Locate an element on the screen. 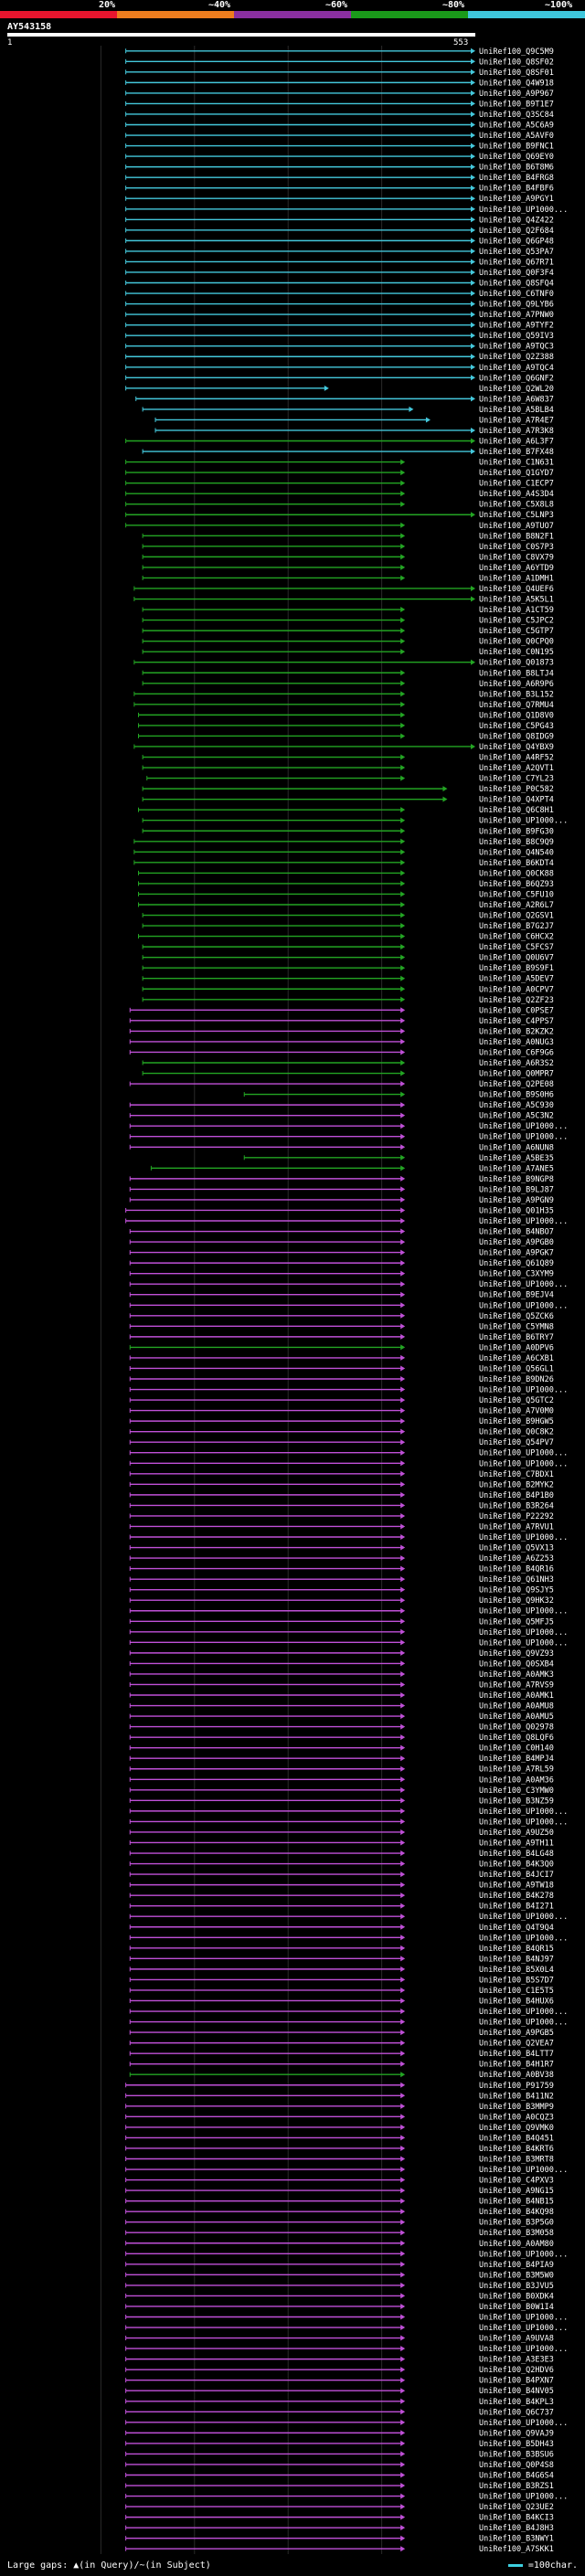  hit-label: UniRef100_Q8SFQ4 is located at coordinates (516, 284).